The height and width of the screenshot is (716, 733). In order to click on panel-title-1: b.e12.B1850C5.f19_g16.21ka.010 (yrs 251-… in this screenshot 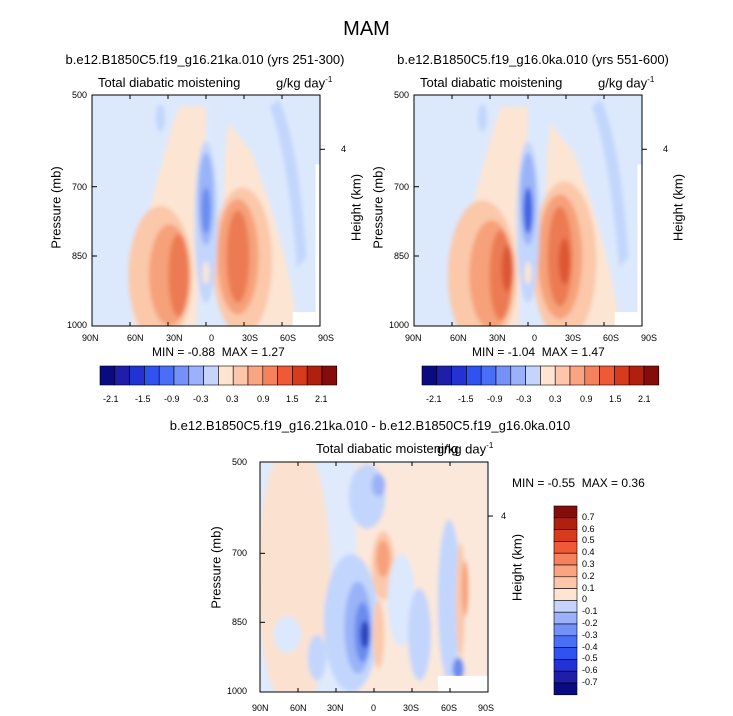, I will do `click(205, 59)`.